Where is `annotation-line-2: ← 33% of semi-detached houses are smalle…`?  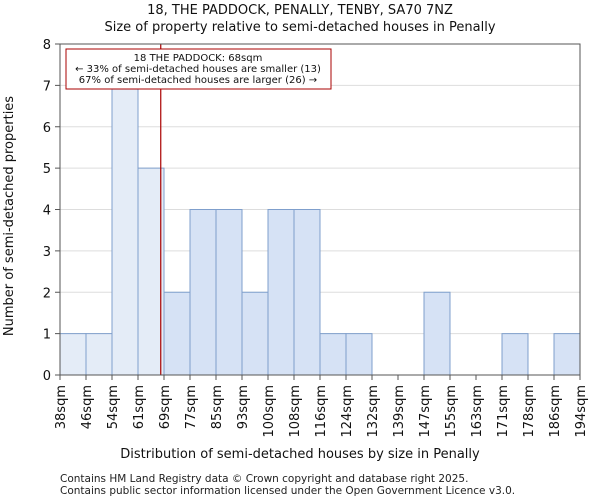 annotation-line-2: ← 33% of semi-detached houses are smalle… is located at coordinates (198, 69).